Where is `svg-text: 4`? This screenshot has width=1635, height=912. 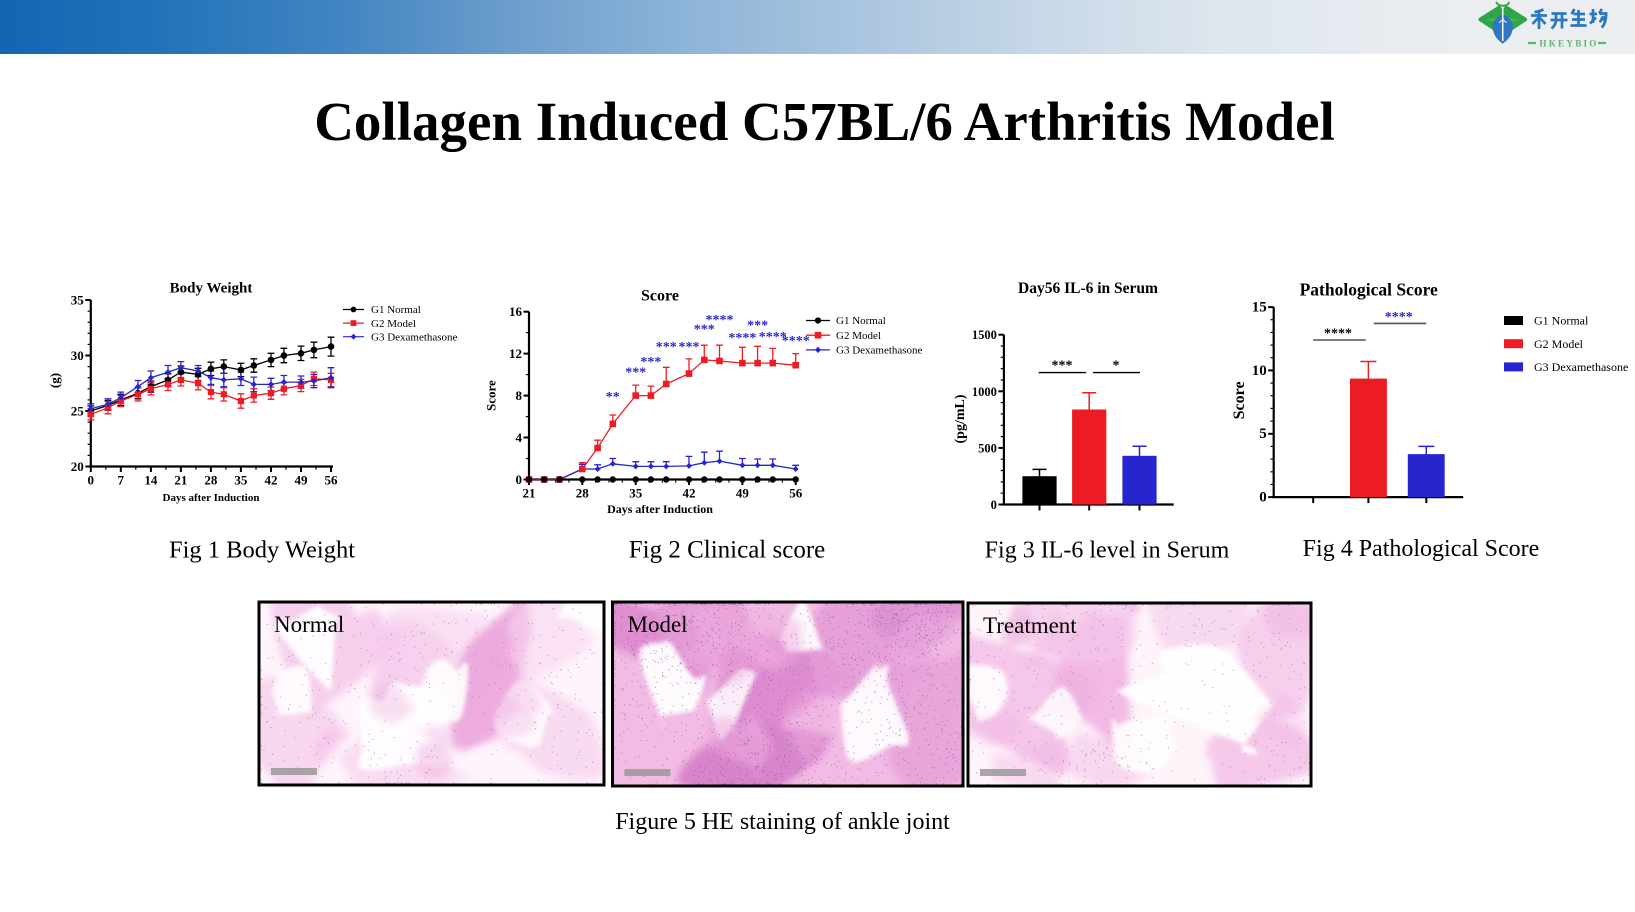 svg-text: 4 is located at coordinates (519, 437).